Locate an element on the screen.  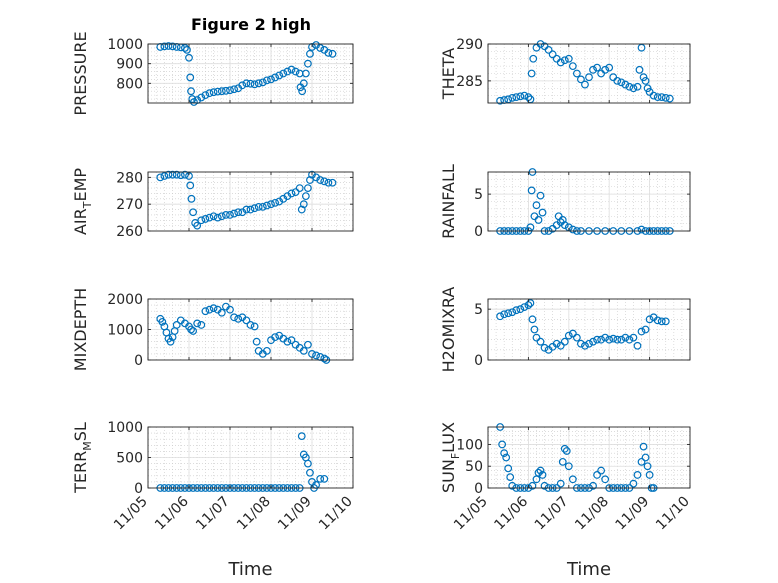
y-axis-label-part: SL is located at coordinates (80, 431).